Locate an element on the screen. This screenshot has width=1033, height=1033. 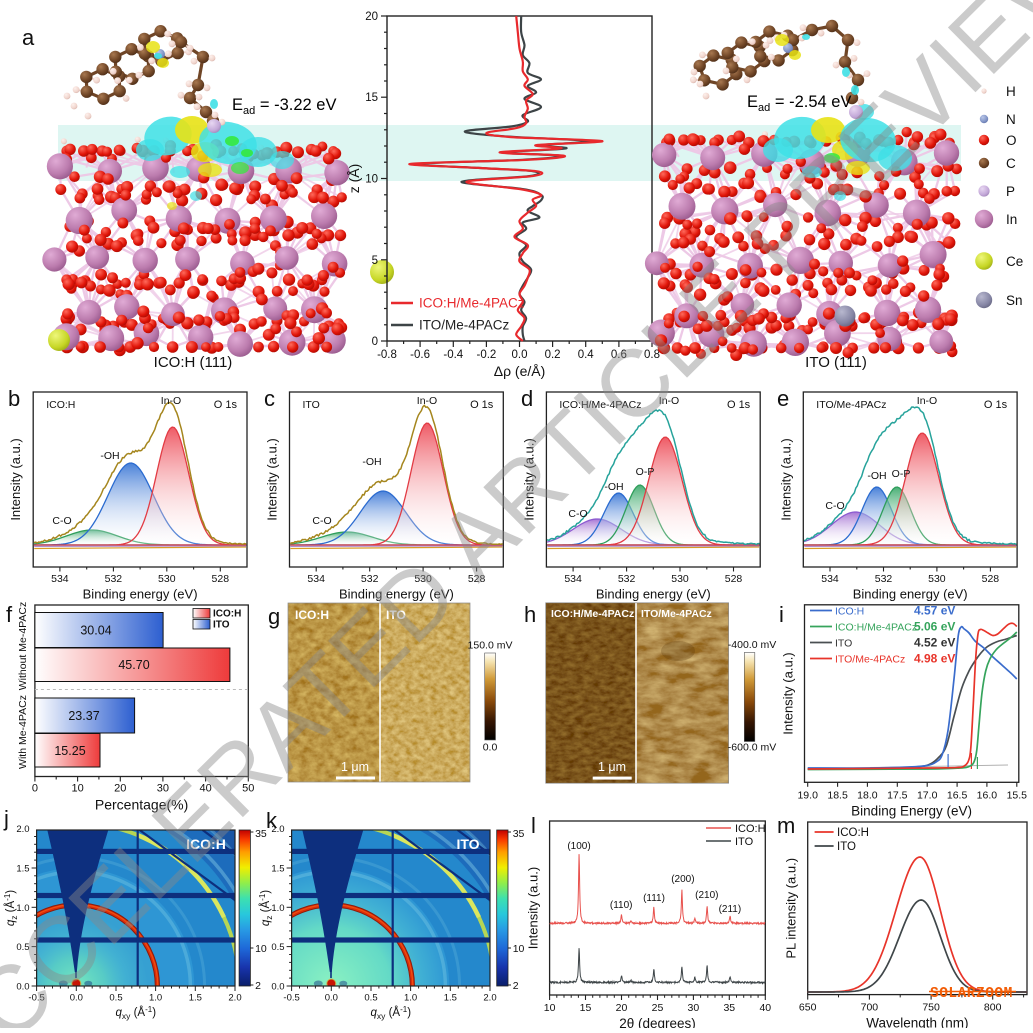
svg-text: In is located at coordinates (1011, 219).